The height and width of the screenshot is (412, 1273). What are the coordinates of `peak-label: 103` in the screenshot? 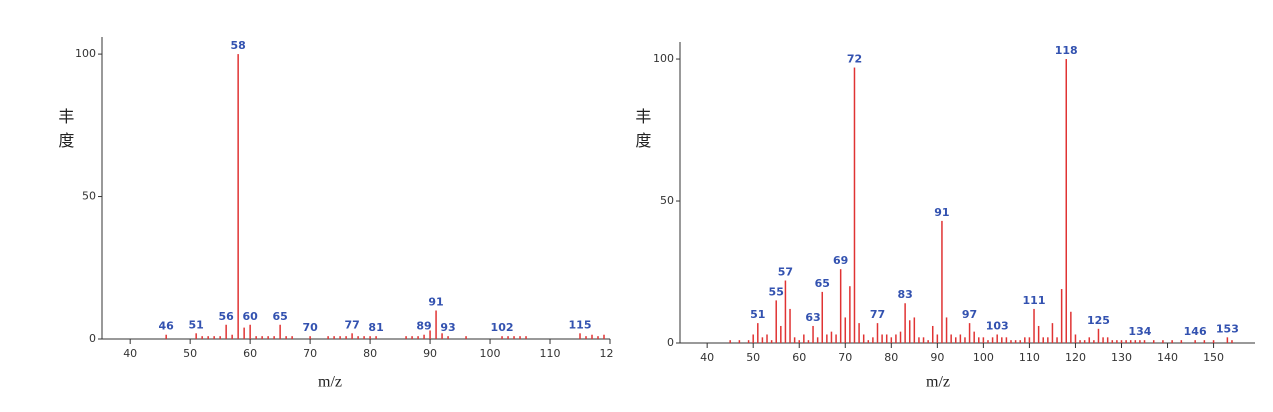 It's located at (997, 325).